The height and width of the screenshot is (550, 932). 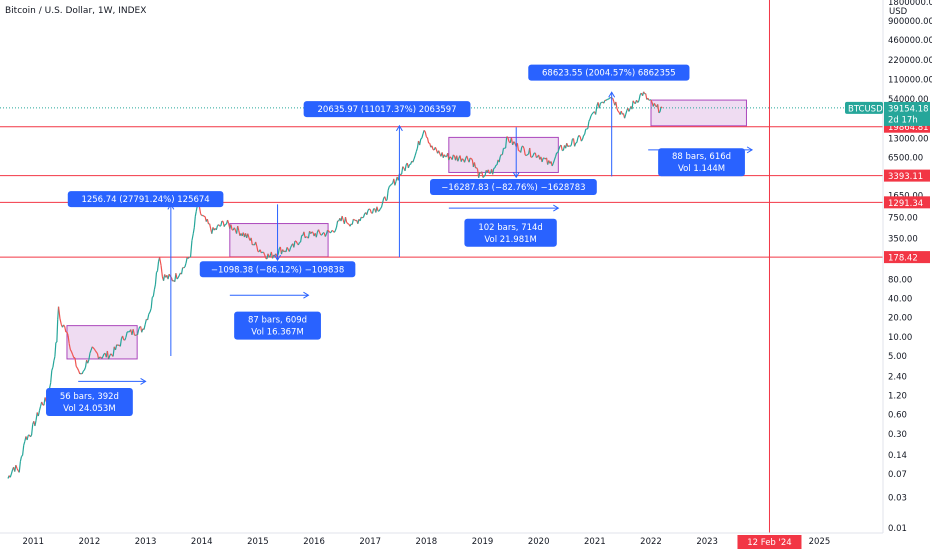 I want to click on x-tick-13: 2023, so click(x=707, y=542).